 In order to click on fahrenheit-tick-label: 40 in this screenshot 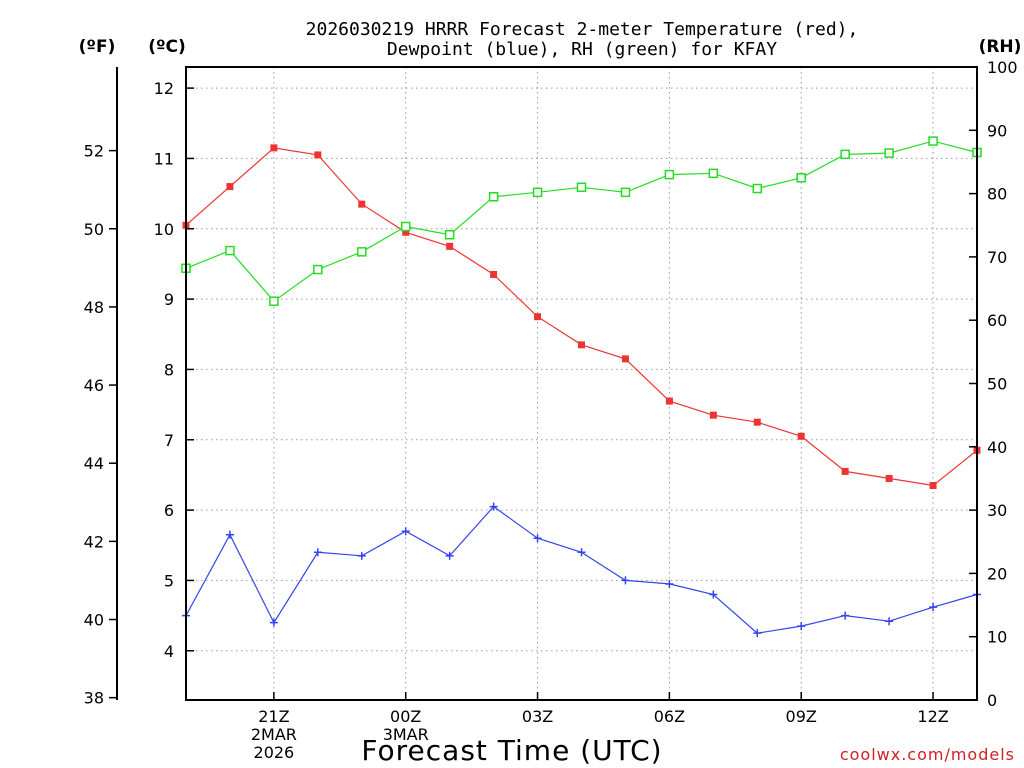, I will do `click(94, 620)`.